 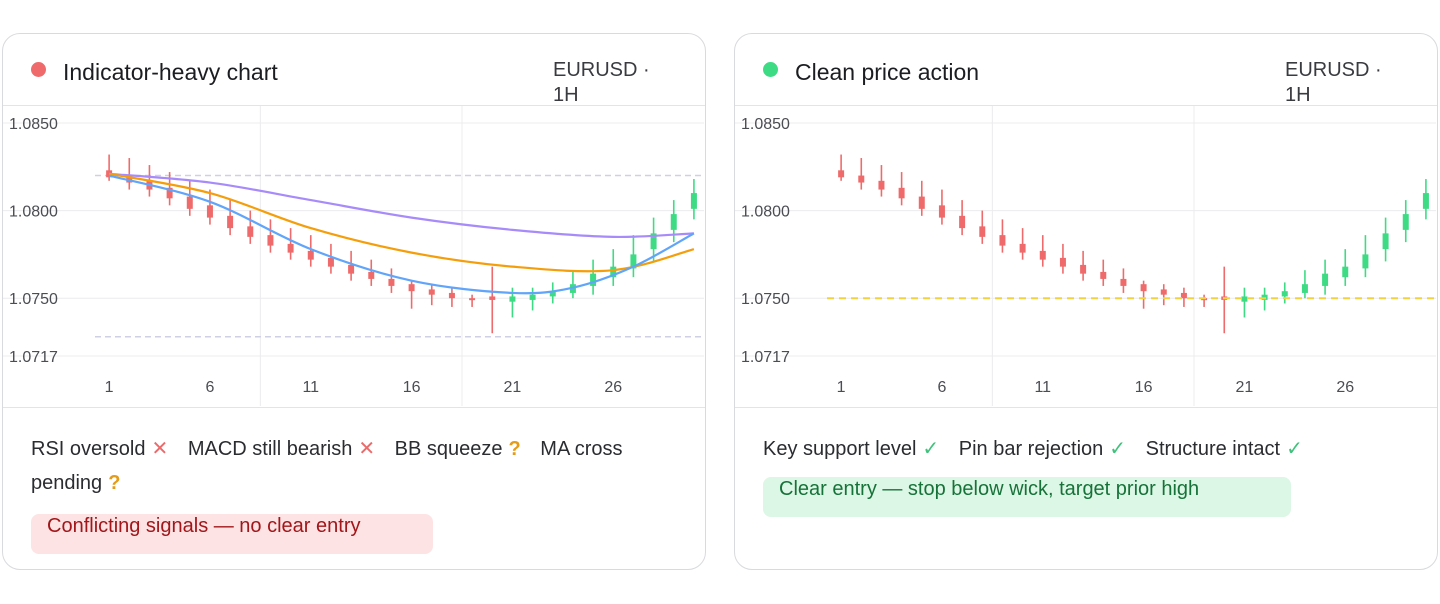 What do you see at coordinates (448, 449) in the screenshot?
I see `signal-label: BB squeeze` at bounding box center [448, 449].